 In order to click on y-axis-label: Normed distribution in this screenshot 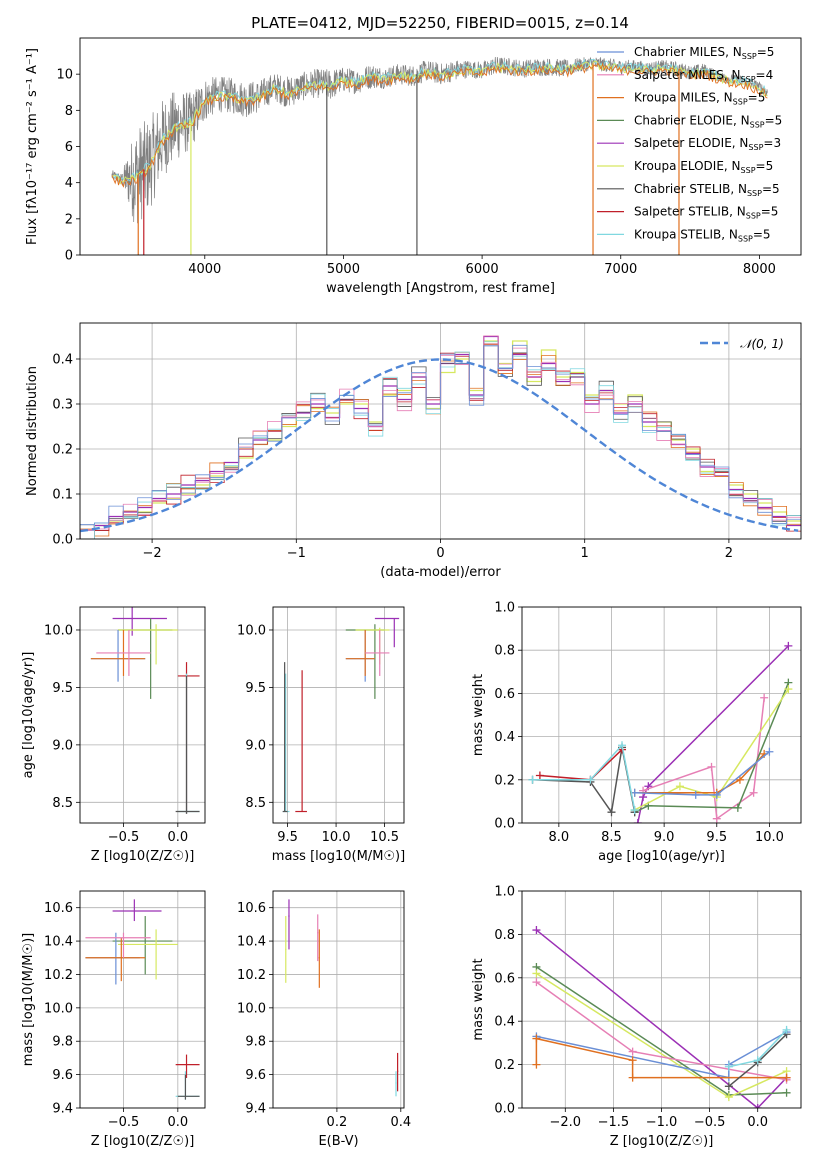, I will do `click(32, 431)`.